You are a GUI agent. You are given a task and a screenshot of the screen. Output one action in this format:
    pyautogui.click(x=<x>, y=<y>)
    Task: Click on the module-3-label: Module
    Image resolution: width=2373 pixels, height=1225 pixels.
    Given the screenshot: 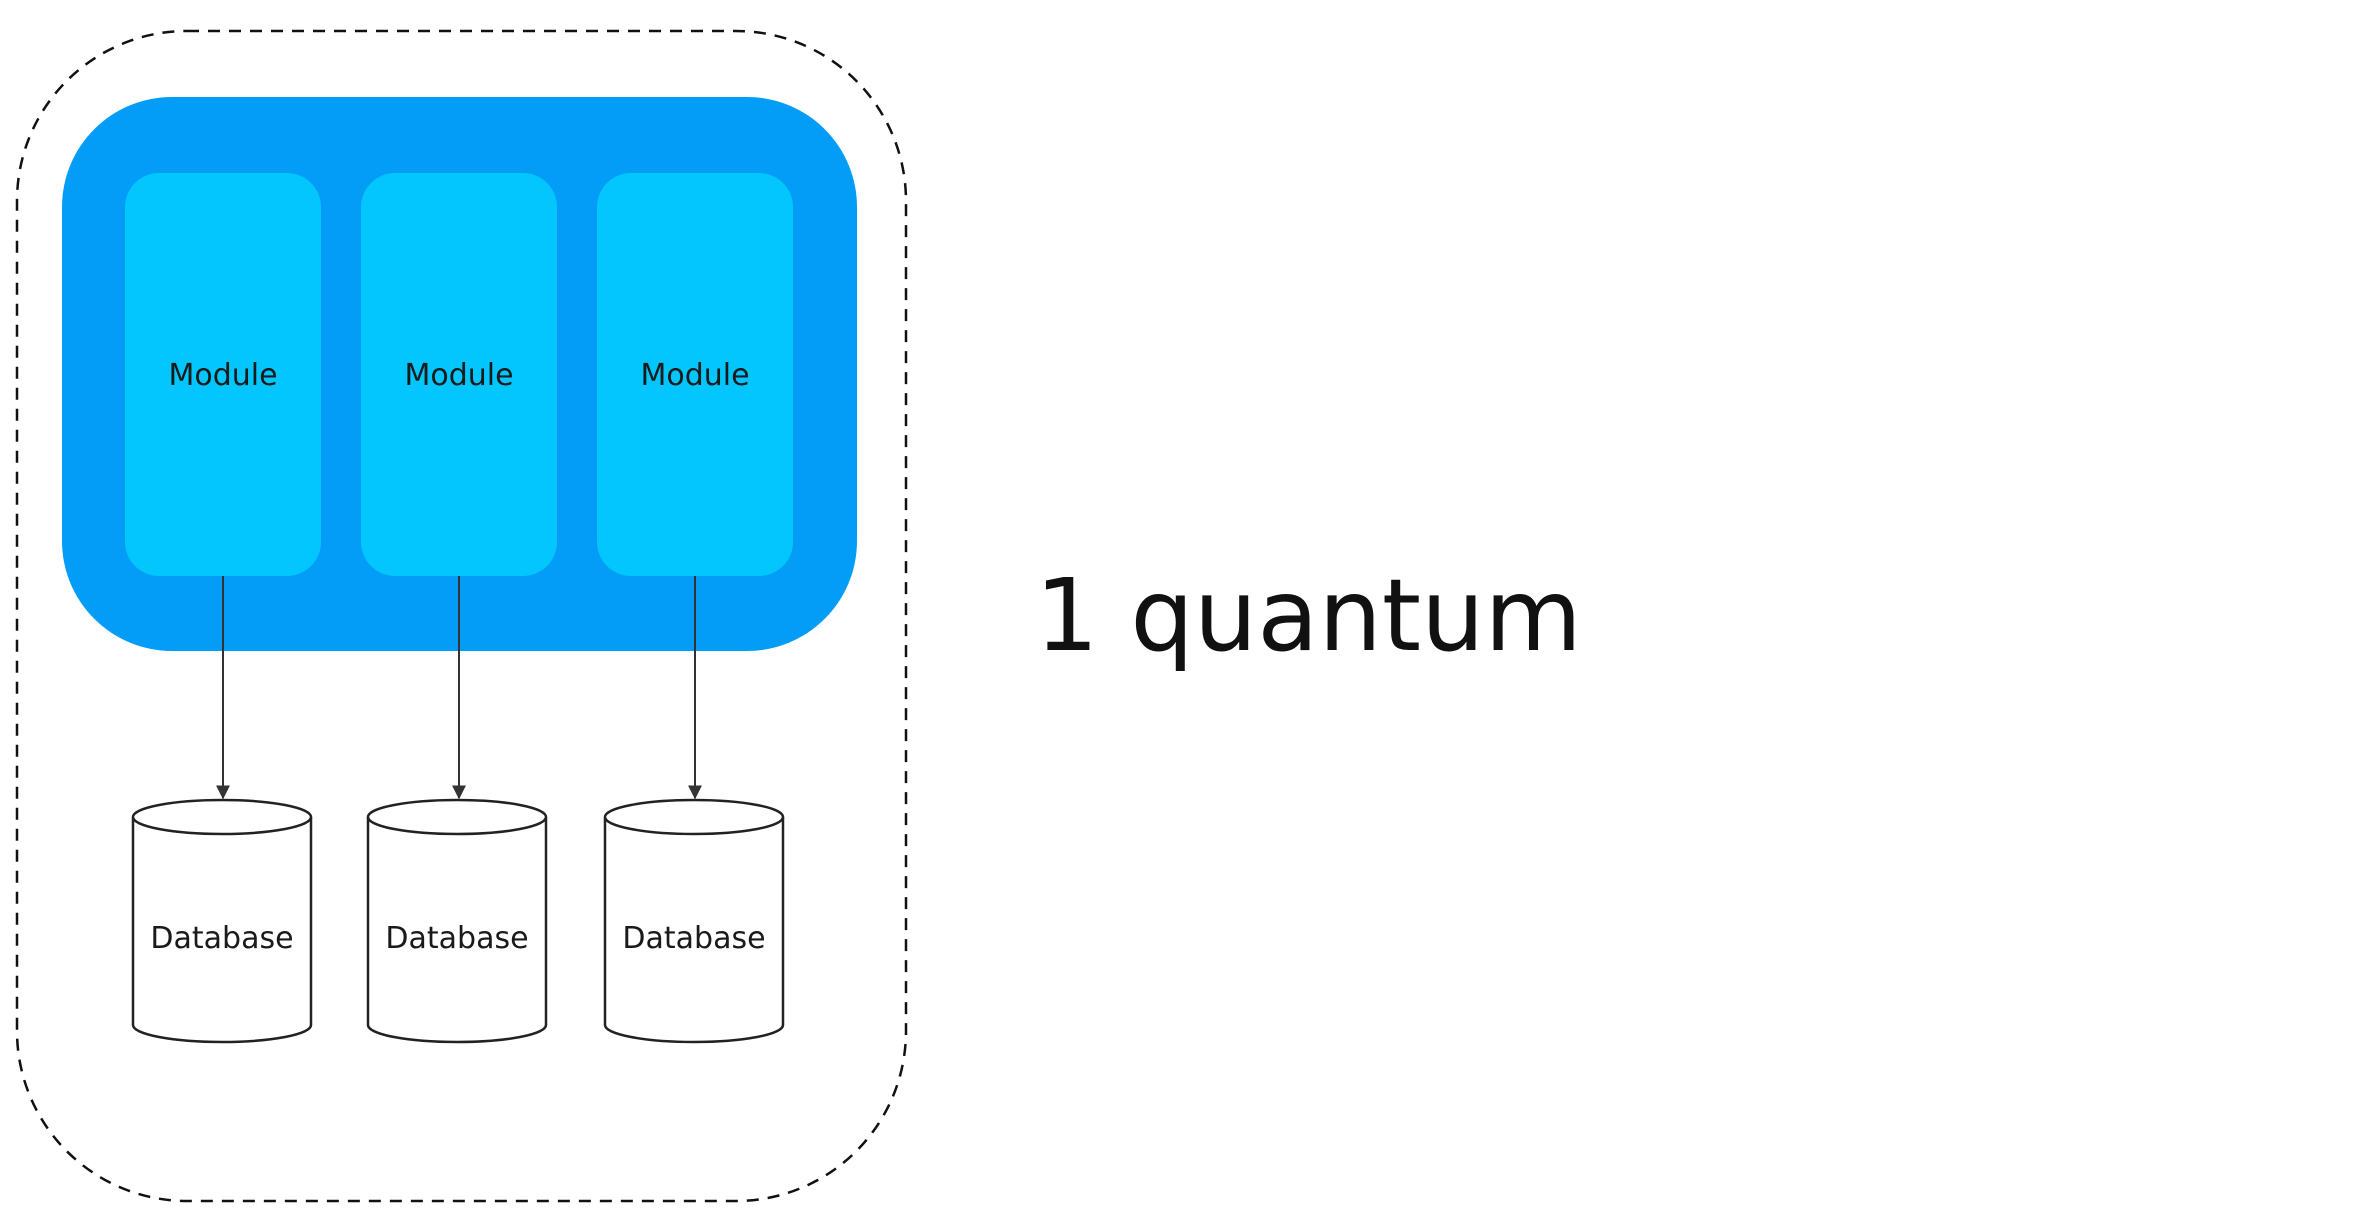 What is the action you would take?
    pyautogui.click(x=694, y=375)
    